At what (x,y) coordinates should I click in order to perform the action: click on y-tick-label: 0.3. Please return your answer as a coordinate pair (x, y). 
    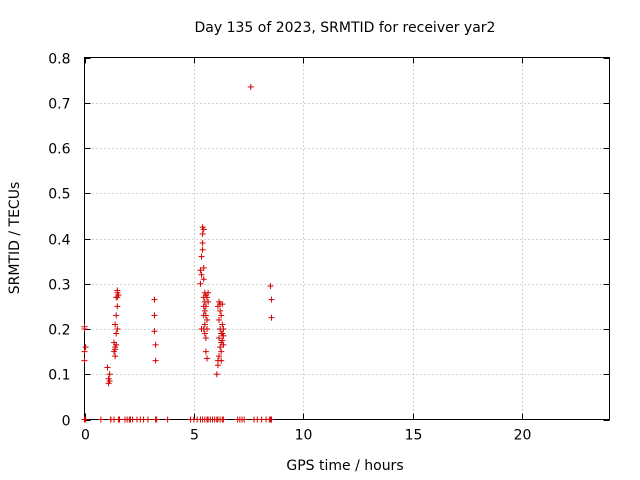
    Looking at the image, I should click on (59, 286).